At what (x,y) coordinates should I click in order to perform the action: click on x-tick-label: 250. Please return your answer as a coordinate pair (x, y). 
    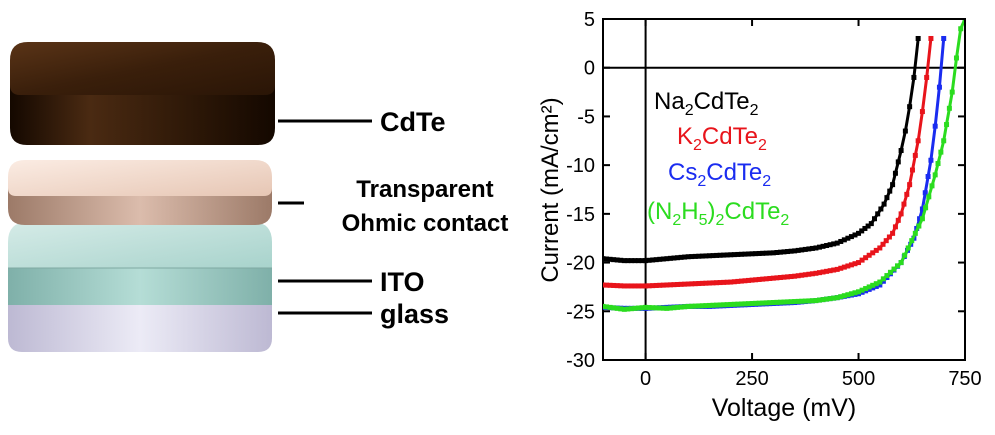
    Looking at the image, I should click on (751, 379).